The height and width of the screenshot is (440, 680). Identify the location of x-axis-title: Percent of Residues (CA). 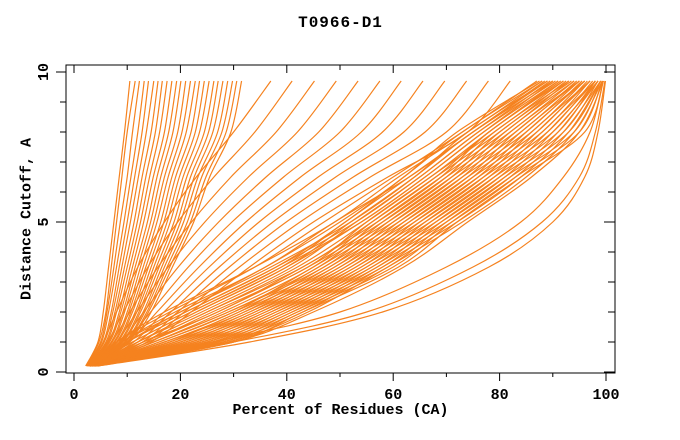
(340, 410).